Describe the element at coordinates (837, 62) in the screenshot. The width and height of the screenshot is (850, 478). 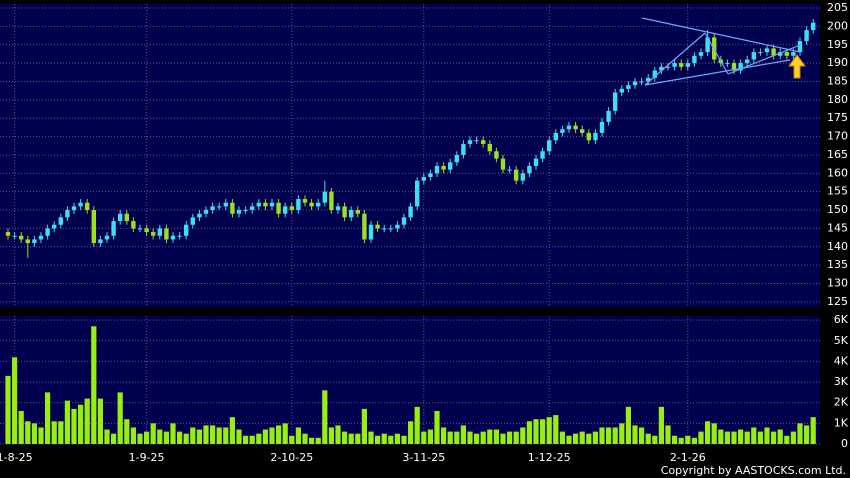
I see `y-tick-label: 190` at that location.